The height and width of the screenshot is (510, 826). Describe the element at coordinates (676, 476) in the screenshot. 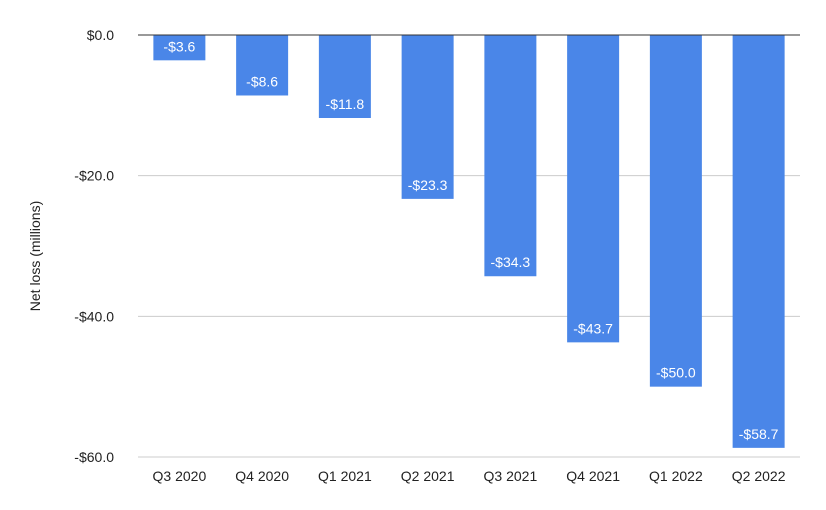

I see `x-tick-label: Q1 2022` at that location.